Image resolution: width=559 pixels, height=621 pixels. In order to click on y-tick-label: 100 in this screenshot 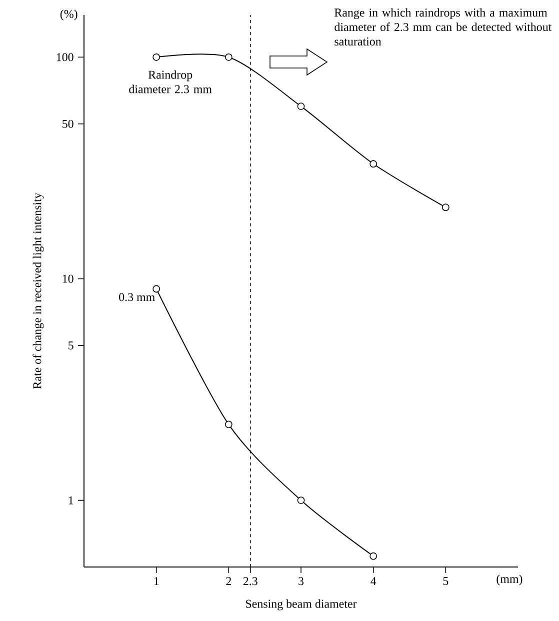, I will do `click(65, 57)`.